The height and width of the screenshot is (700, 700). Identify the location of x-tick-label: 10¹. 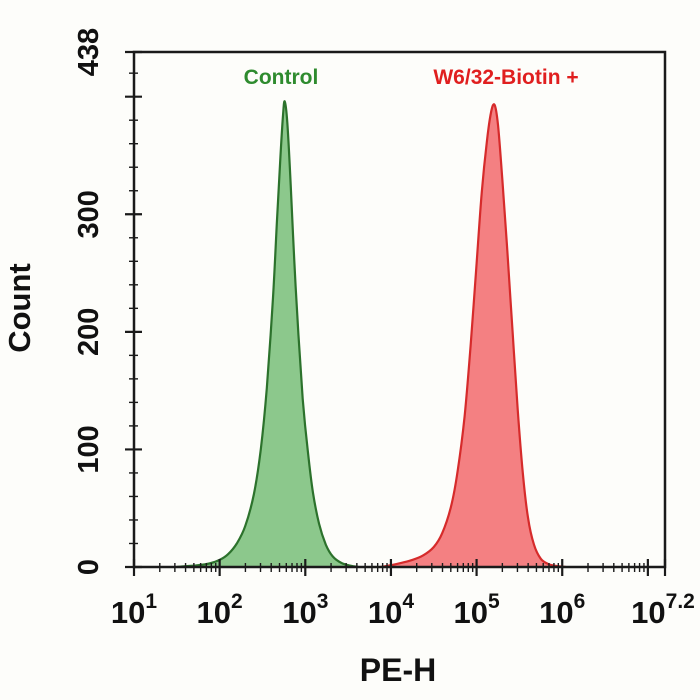
(134, 610).